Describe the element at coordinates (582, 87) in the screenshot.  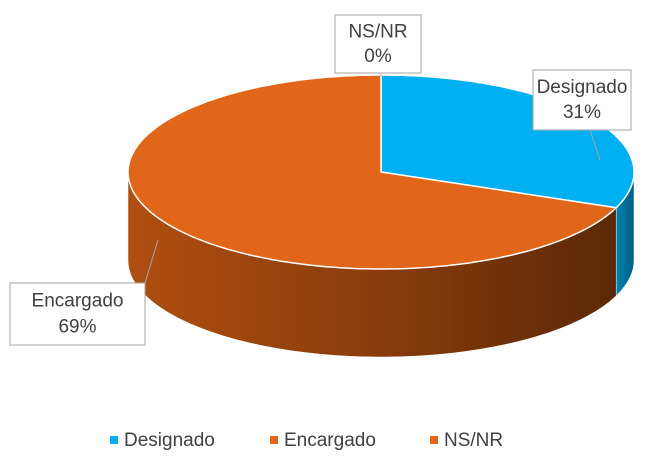
I see `data-label-name: Designado` at that location.